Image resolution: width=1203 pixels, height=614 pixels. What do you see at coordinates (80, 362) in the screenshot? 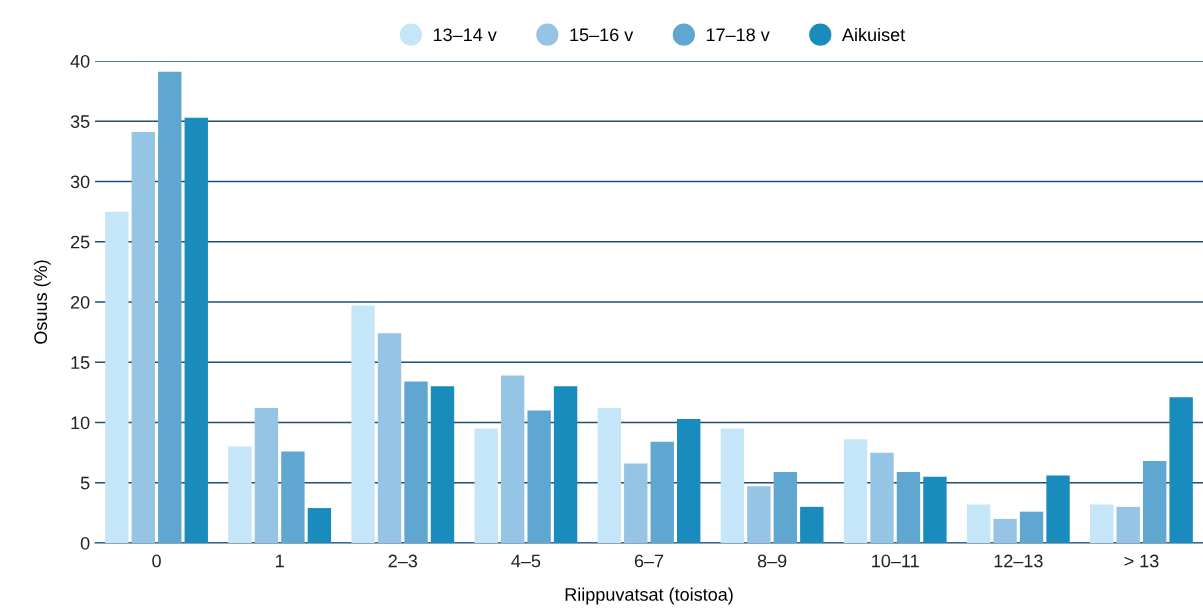
I see `y-tick-label: 15` at bounding box center [80, 362].